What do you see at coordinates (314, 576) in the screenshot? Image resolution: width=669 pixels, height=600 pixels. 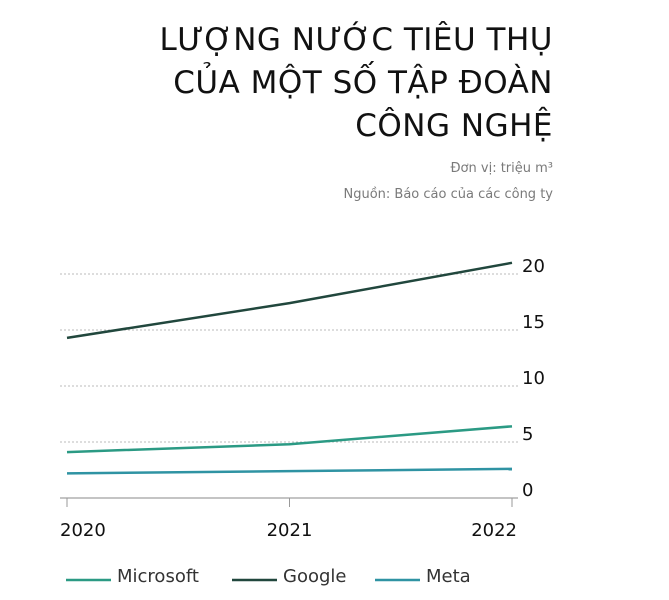 I see `legend-label: Google` at bounding box center [314, 576].